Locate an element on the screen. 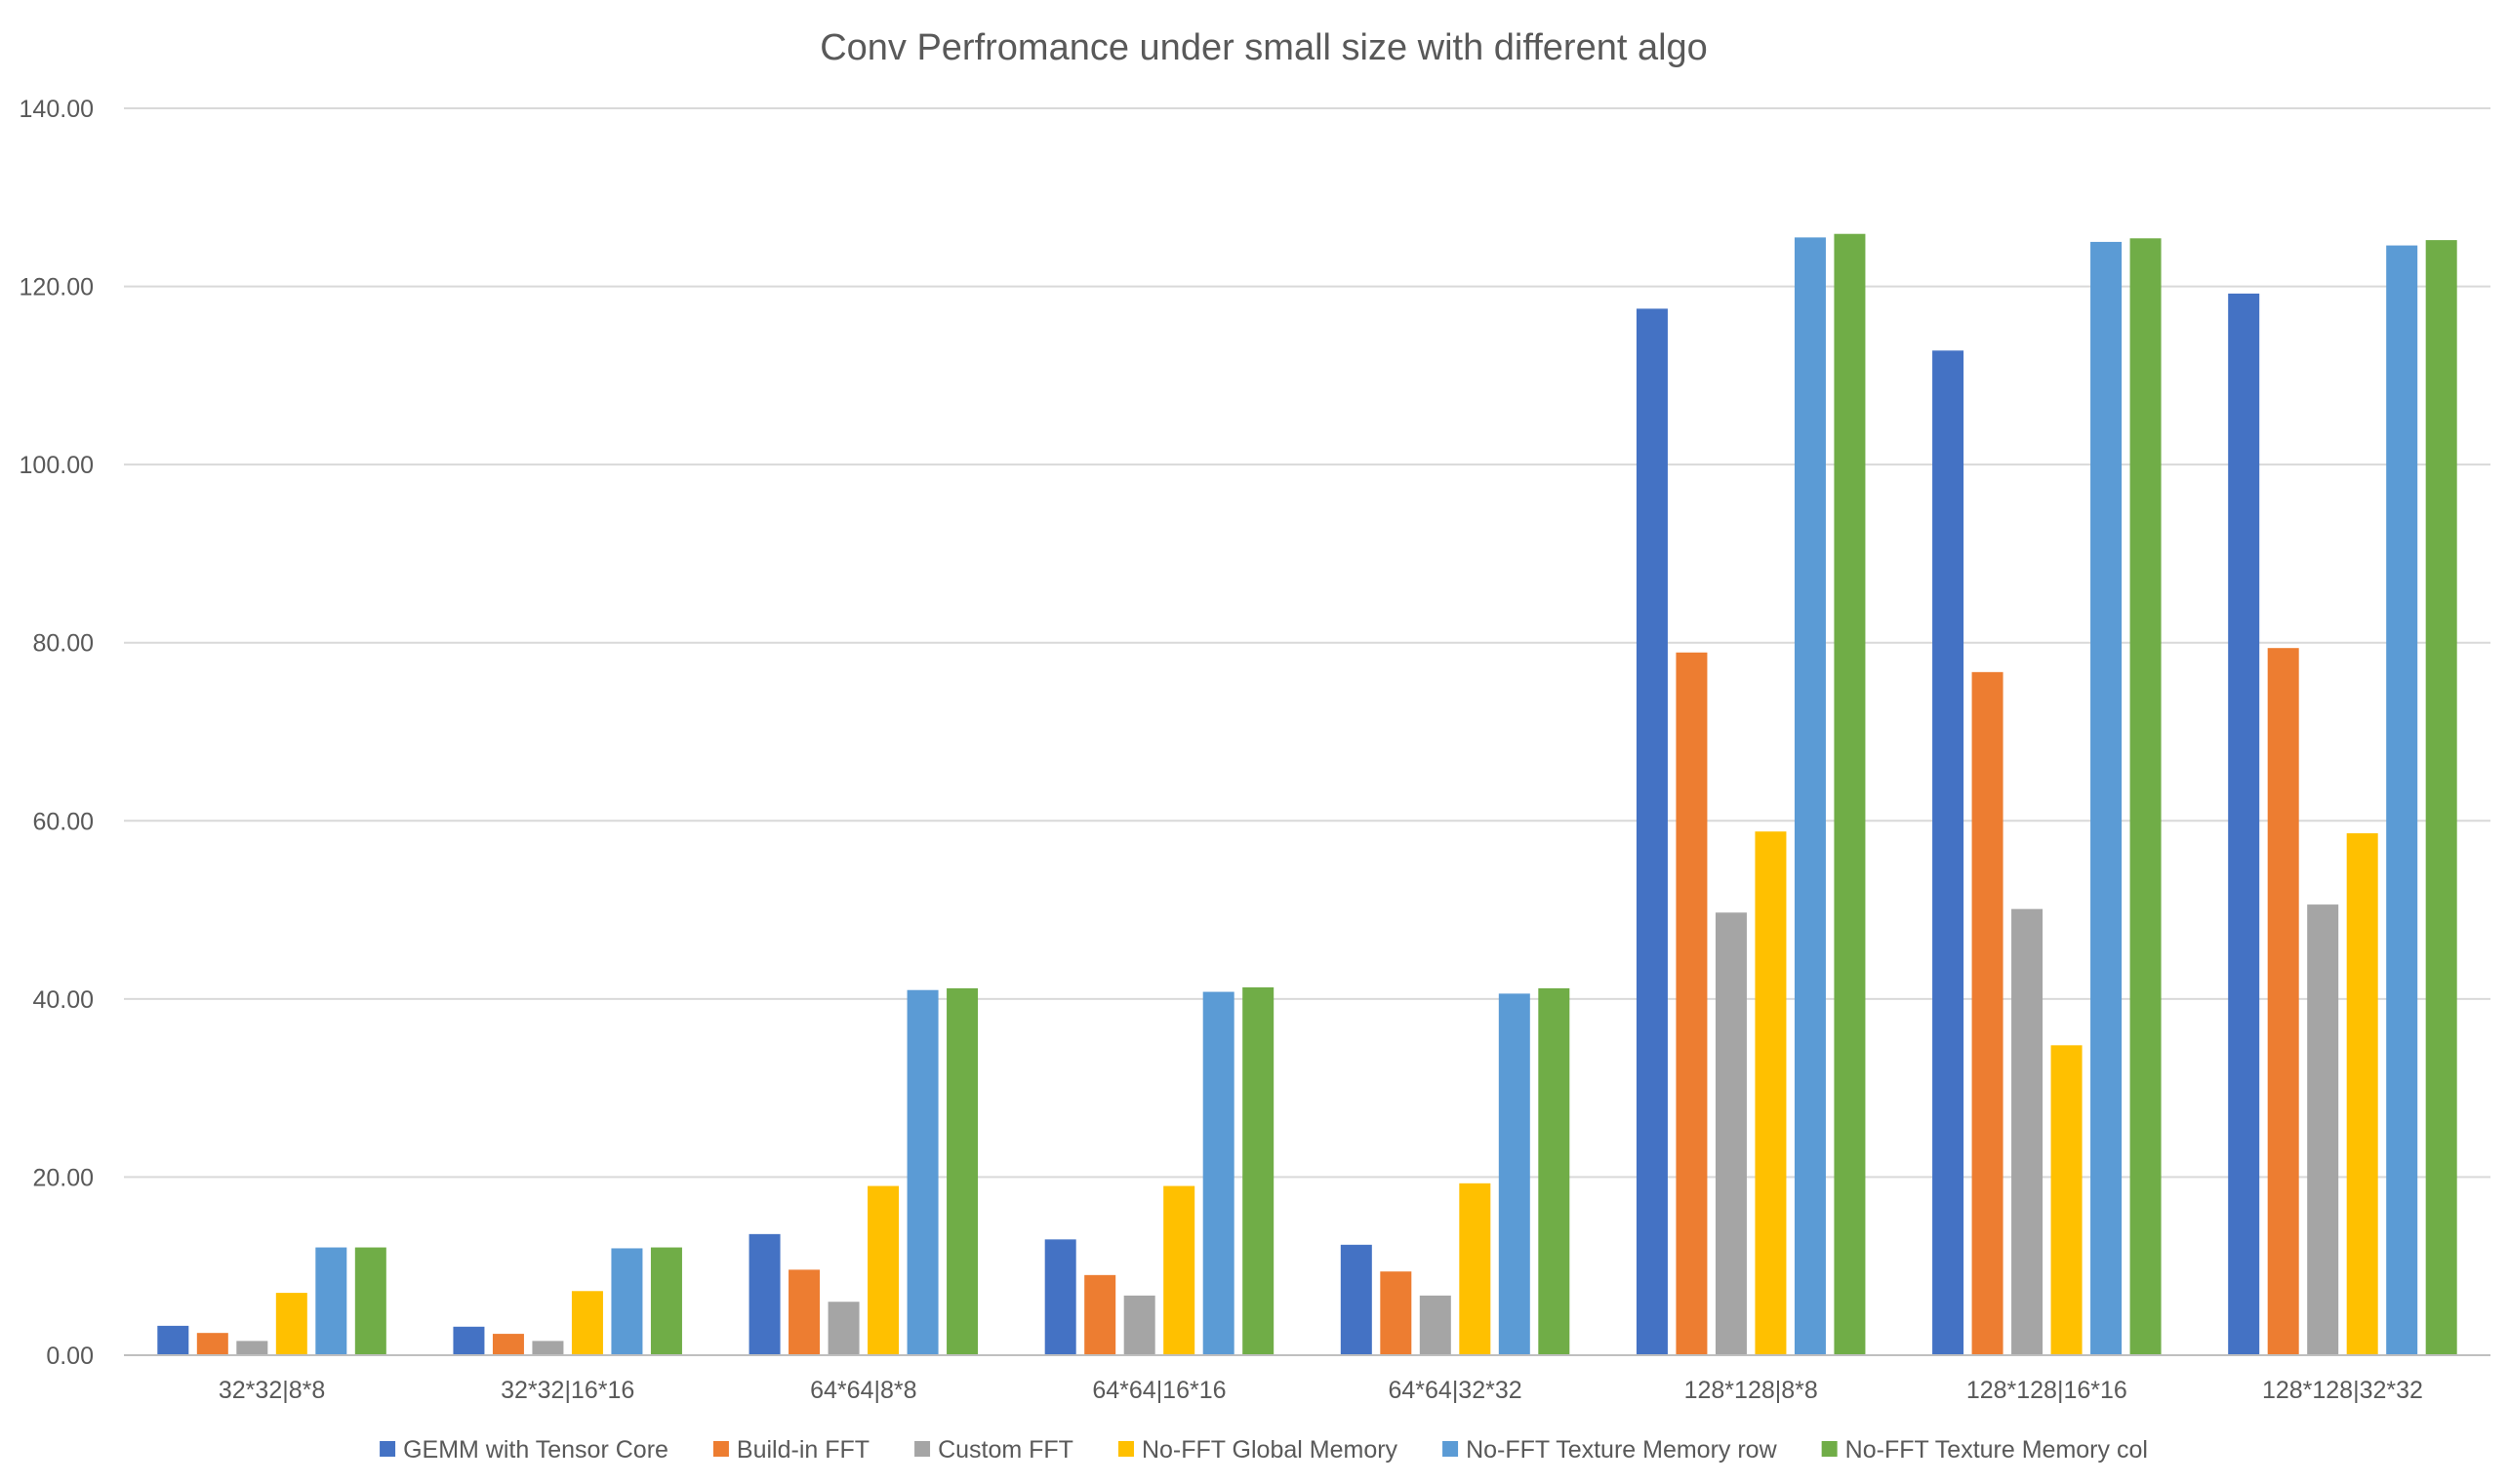  x-tick-label: 128*128|32*32 is located at coordinates (2342, 1390).